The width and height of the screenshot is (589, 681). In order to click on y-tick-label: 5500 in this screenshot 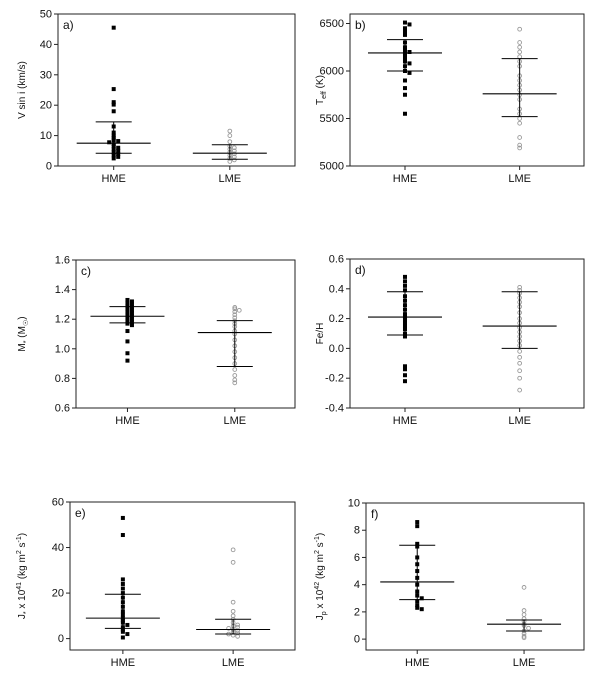, I will do `click(332, 119)`.